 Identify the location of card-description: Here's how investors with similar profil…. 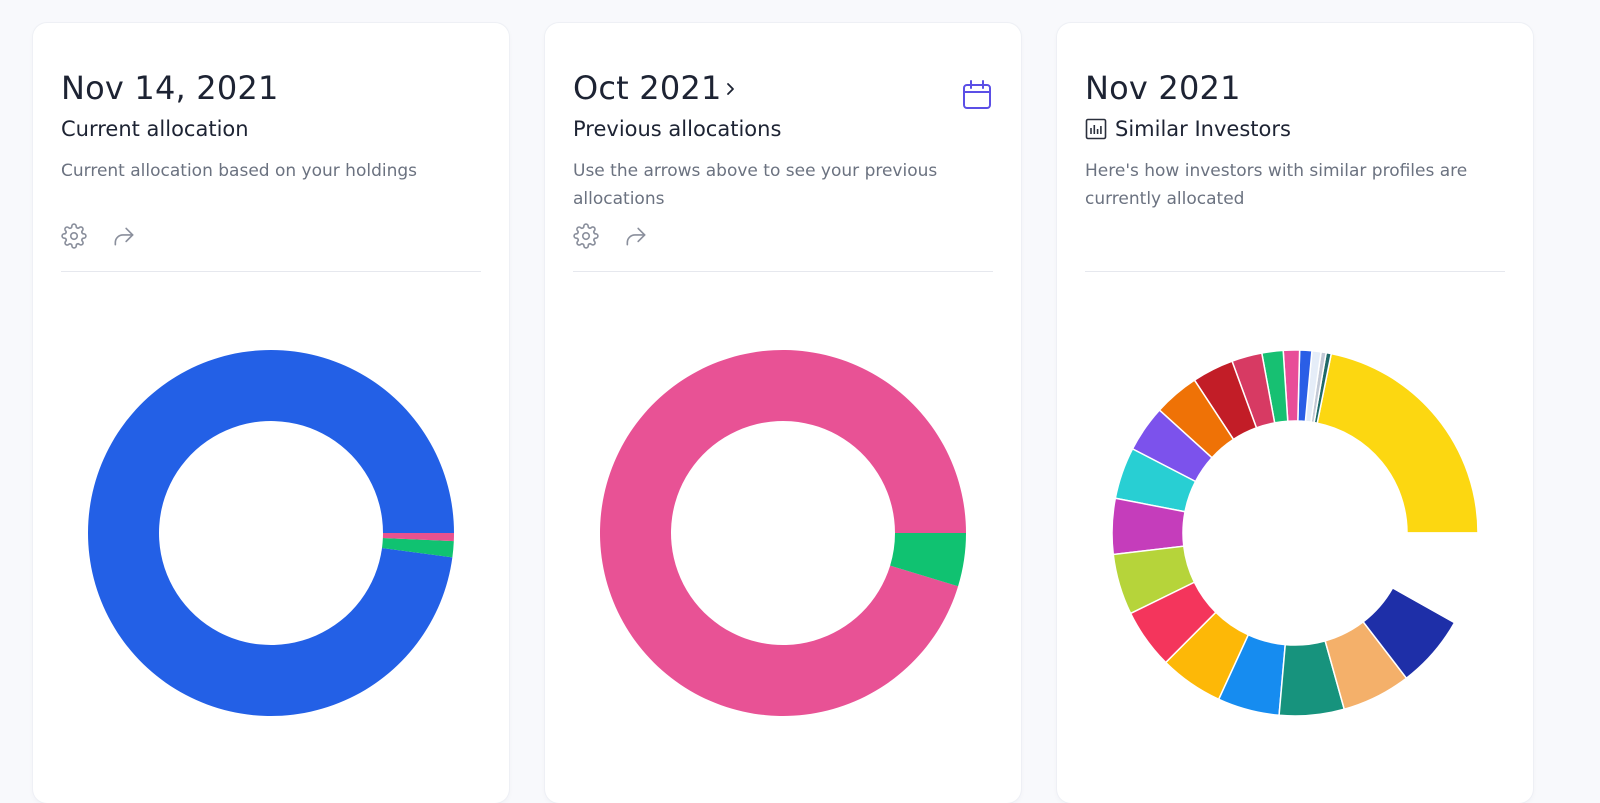
(1276, 185).